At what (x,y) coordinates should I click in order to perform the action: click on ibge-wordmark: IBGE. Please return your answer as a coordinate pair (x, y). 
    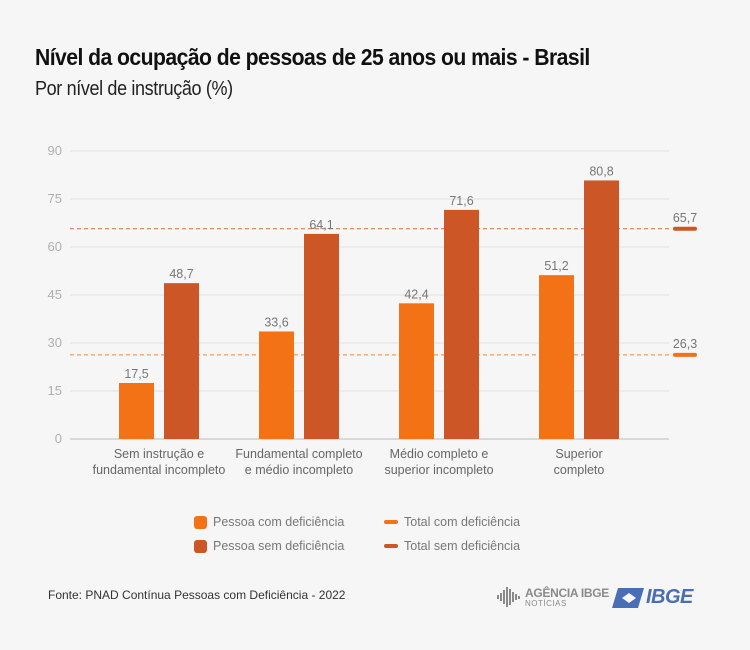
    Looking at the image, I should click on (669, 597).